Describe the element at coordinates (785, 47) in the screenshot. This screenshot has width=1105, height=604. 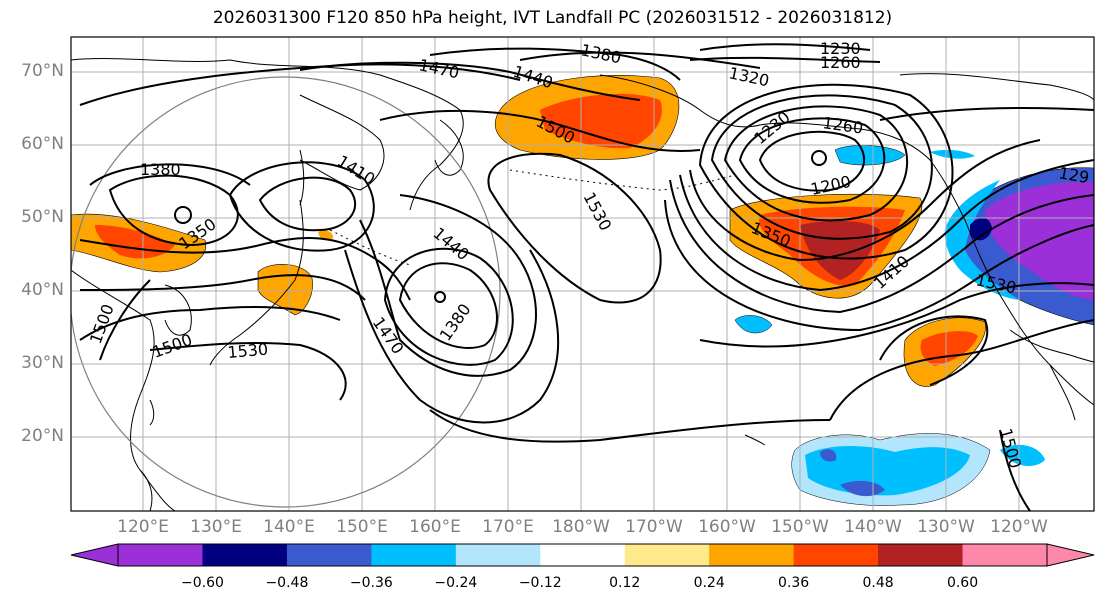
I see `contour-1230-north` at that location.